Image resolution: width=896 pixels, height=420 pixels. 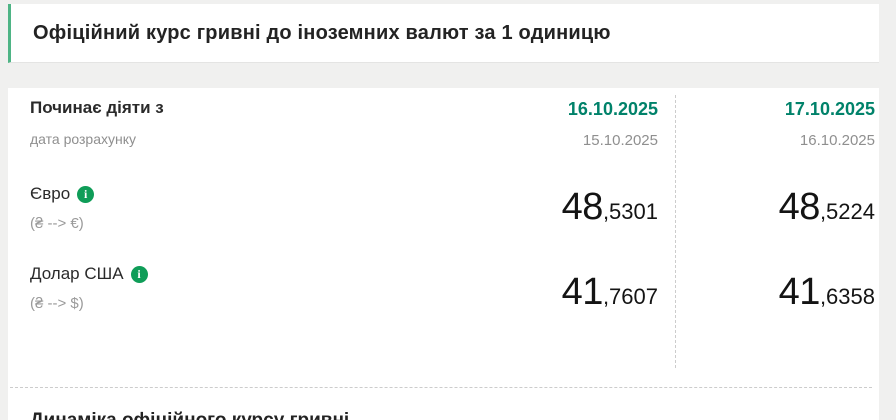 I want to click on date-column-1: 16.10.2025 15.10.2025, so click(x=558, y=124).